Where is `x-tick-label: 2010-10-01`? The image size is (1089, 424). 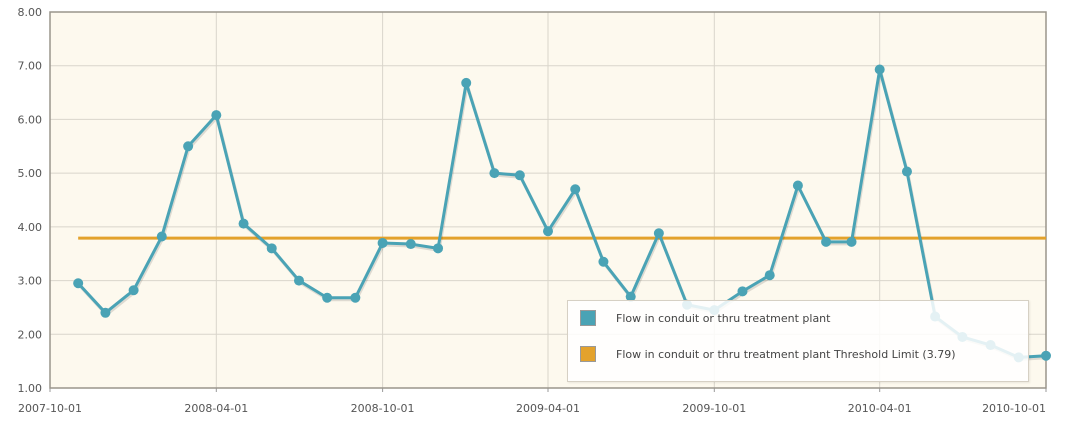
x-tick-label: 2010-10-01 is located at coordinates (1014, 408).